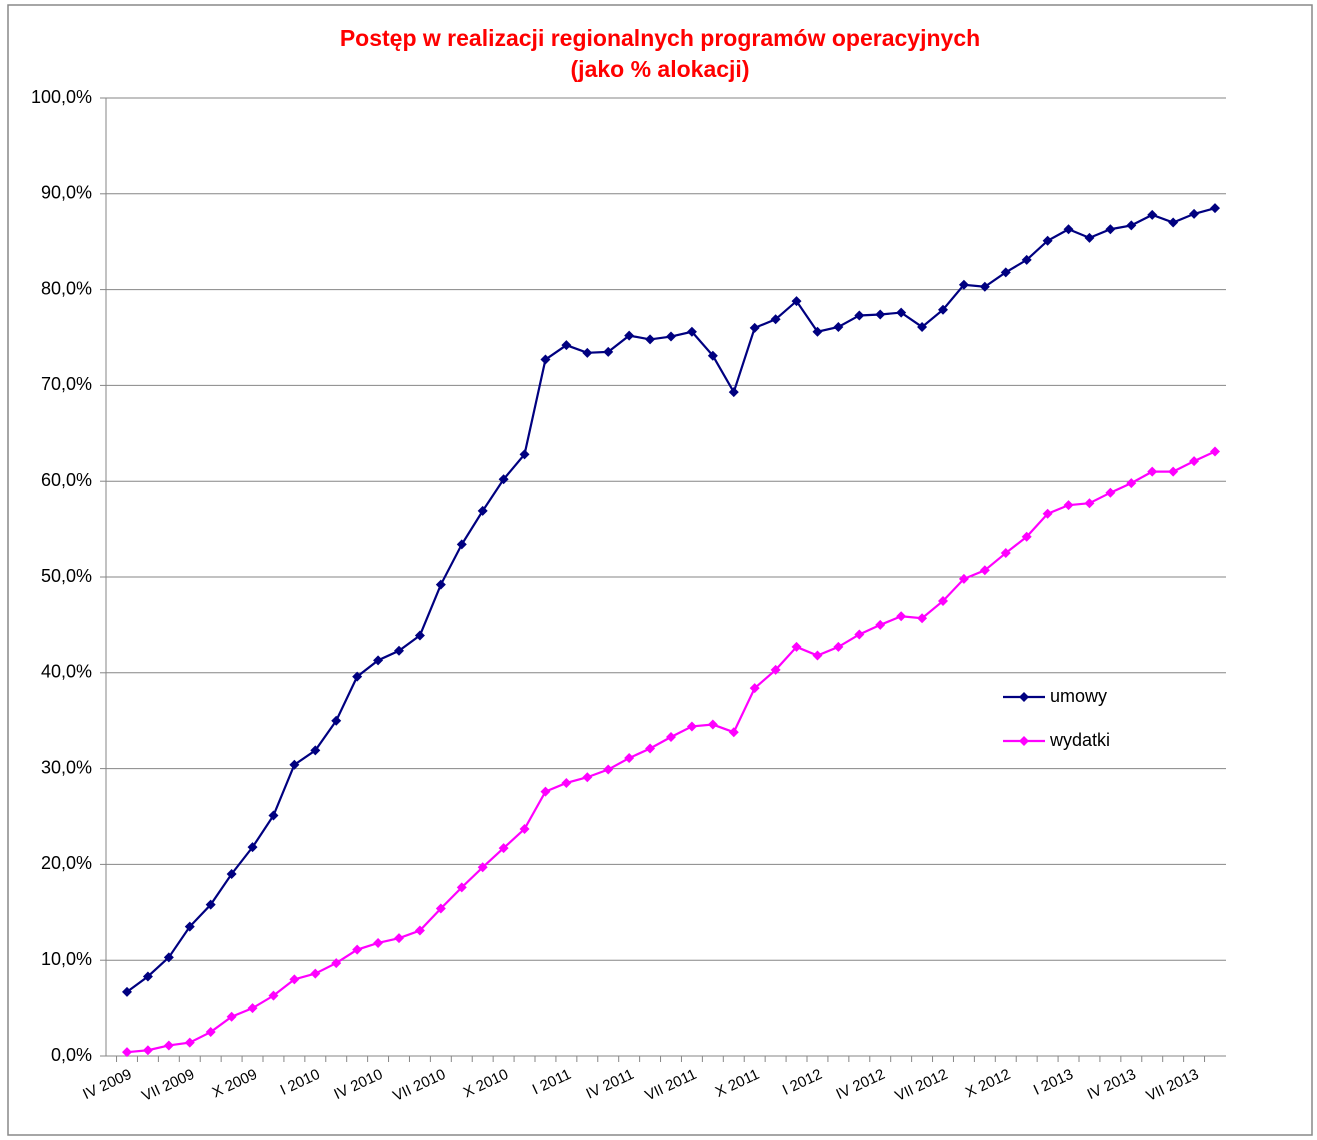 This screenshot has height=1140, width=1317. I want to click on y-tick-label: 20,0%, so click(66, 863).